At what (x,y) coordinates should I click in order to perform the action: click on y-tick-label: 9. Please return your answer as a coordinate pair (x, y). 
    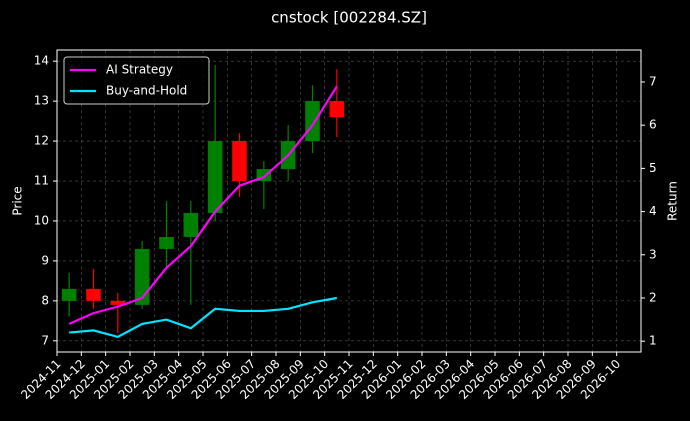
    Looking at the image, I should click on (45, 260).